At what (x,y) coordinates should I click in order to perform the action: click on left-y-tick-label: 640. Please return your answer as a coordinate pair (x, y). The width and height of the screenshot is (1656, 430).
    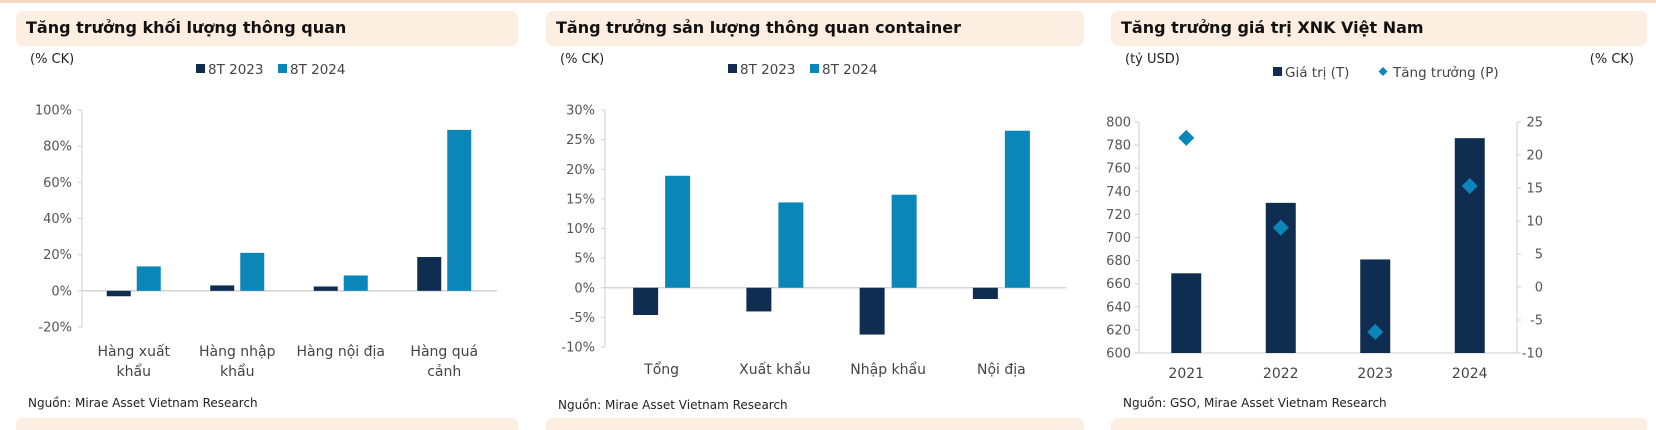
    Looking at the image, I should click on (1118, 307).